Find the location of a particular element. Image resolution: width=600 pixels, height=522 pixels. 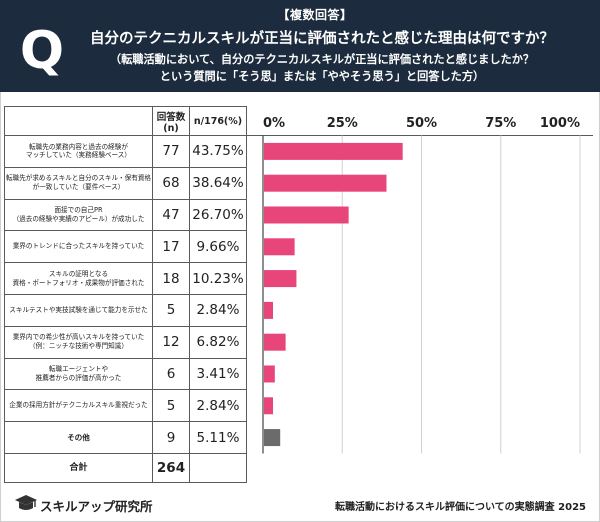

category-label: 転職エージェントや 推薦者からの評価が高かった is located at coordinates (78, 374).